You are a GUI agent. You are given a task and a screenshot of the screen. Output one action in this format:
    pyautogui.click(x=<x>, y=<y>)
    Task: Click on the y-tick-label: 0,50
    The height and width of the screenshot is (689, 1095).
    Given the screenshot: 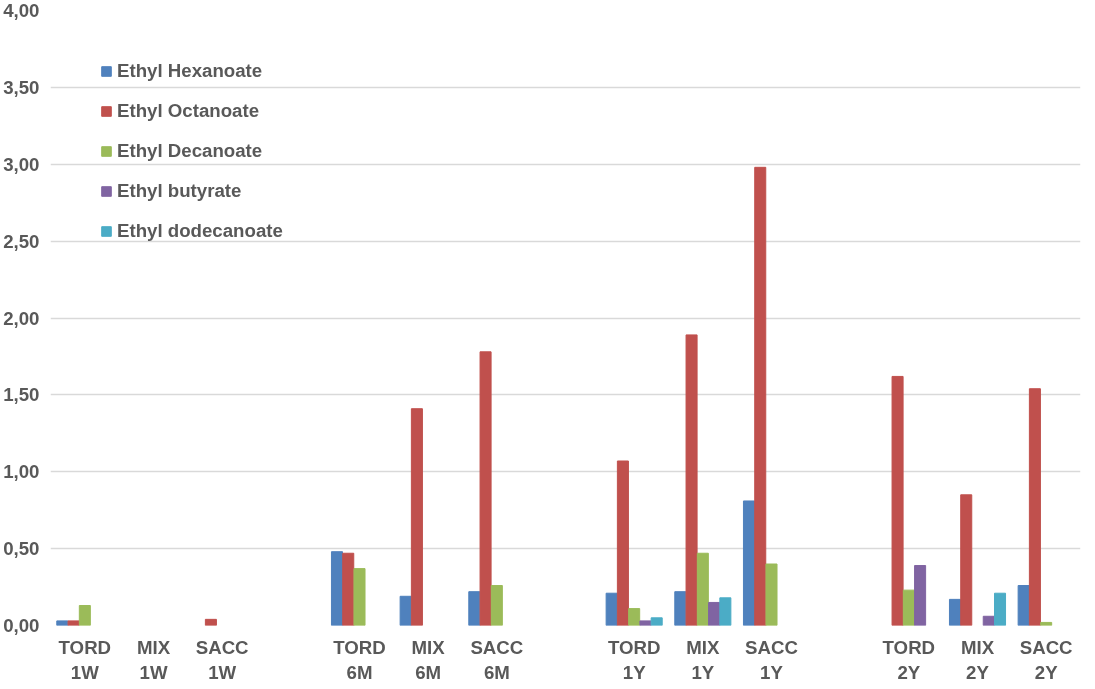 What is the action you would take?
    pyautogui.click(x=21, y=549)
    